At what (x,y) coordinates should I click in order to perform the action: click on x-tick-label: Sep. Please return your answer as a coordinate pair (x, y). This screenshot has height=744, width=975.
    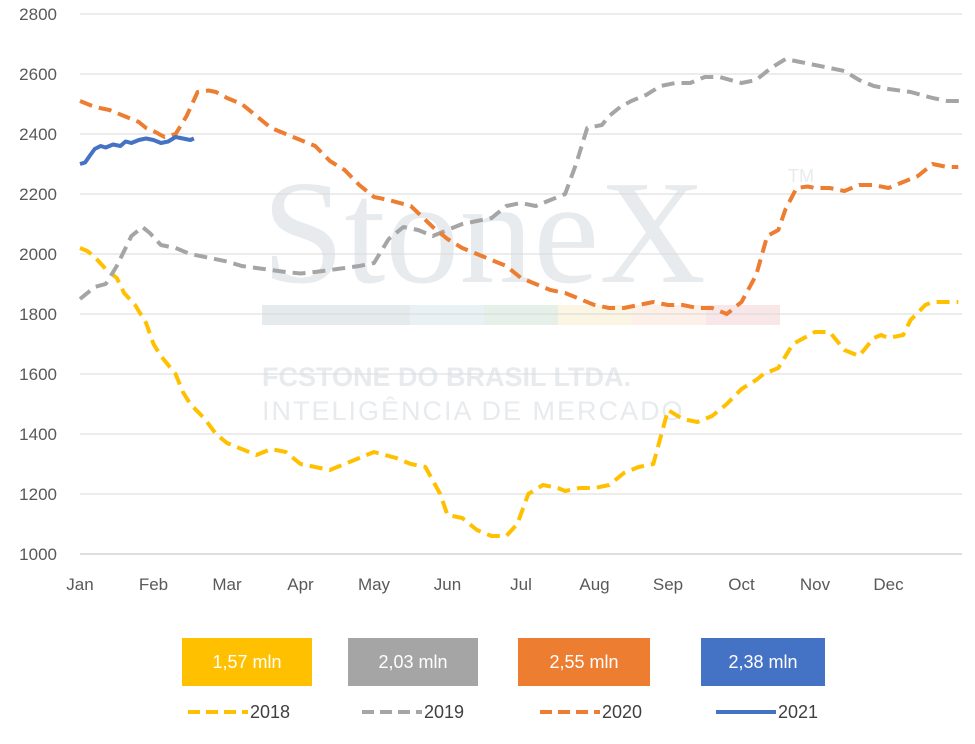
    Looking at the image, I should click on (668, 584).